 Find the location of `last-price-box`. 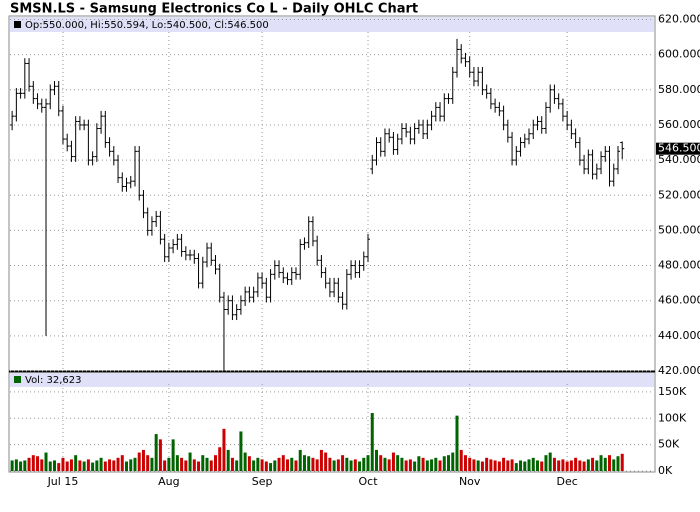

last-price-box is located at coordinates (678, 148).